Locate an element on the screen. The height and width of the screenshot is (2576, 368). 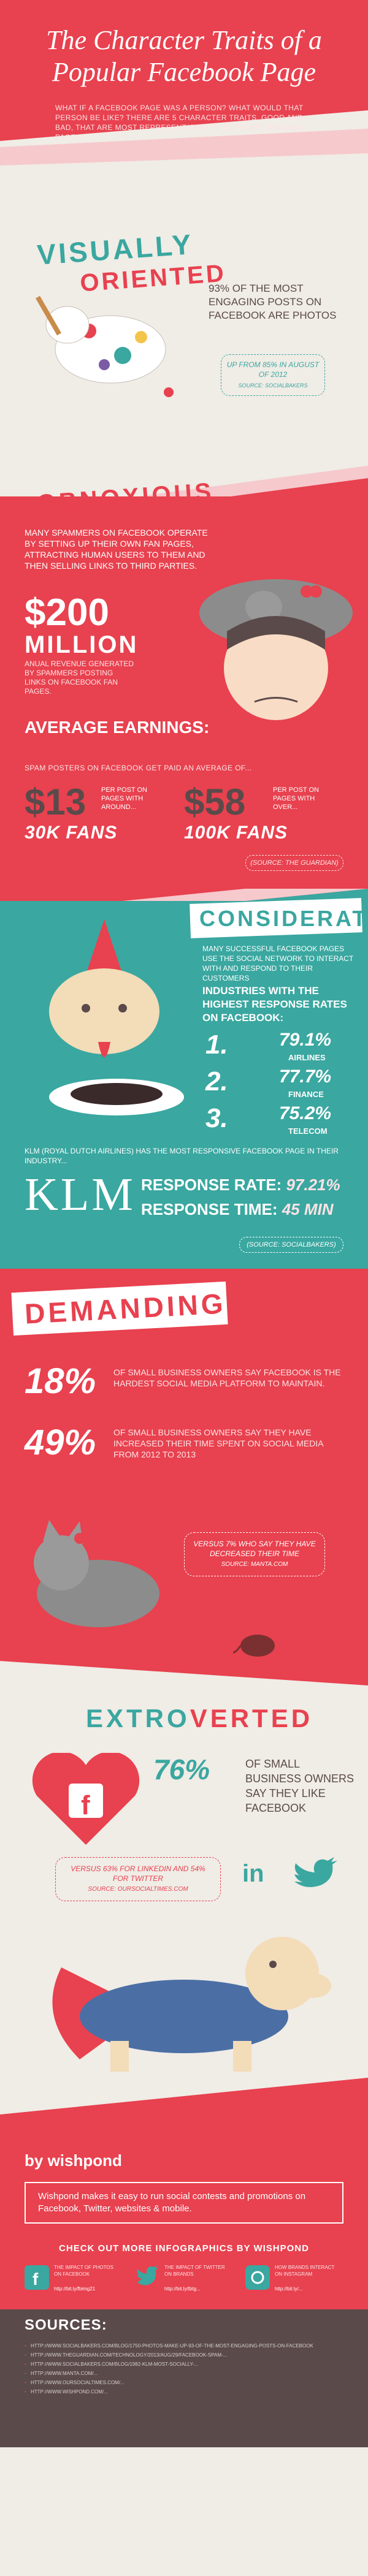
rank-industry: Finance is located at coordinates (306, 1094).